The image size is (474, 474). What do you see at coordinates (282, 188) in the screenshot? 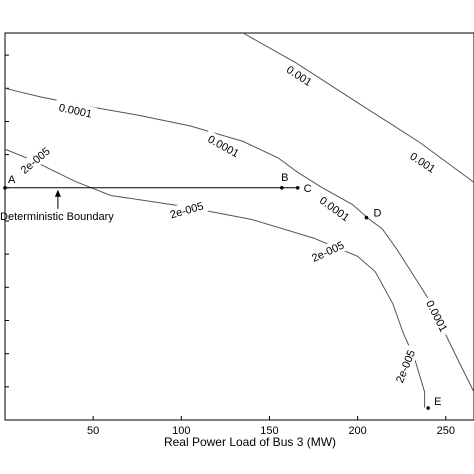
I see `point-marker-B` at bounding box center [282, 188].